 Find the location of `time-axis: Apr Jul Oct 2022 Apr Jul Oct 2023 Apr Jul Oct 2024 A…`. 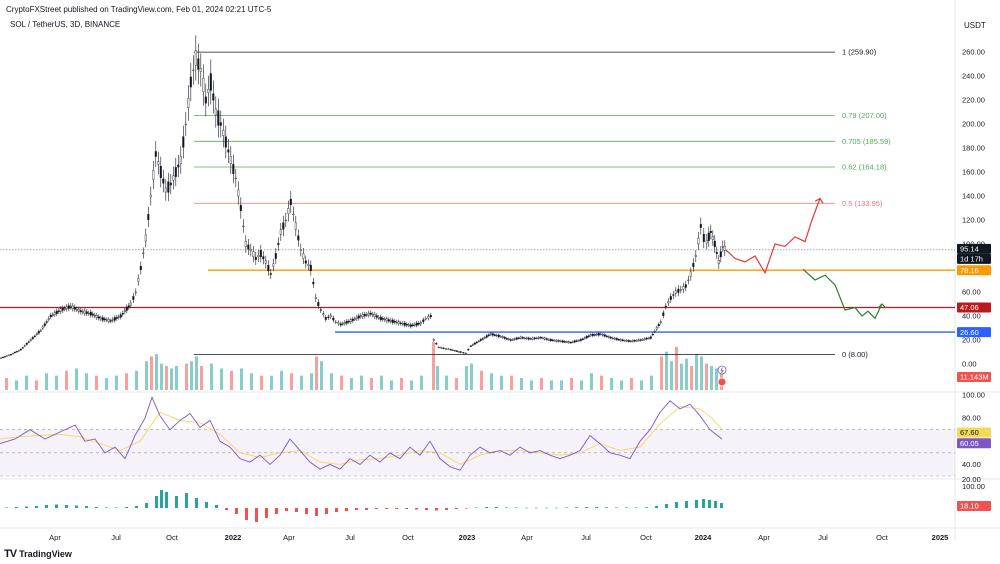

time-axis: Apr Jul Oct 2022 Apr Jul Oct 2023 Apr Jul Oct 2024 A… is located at coordinates (498, 537).